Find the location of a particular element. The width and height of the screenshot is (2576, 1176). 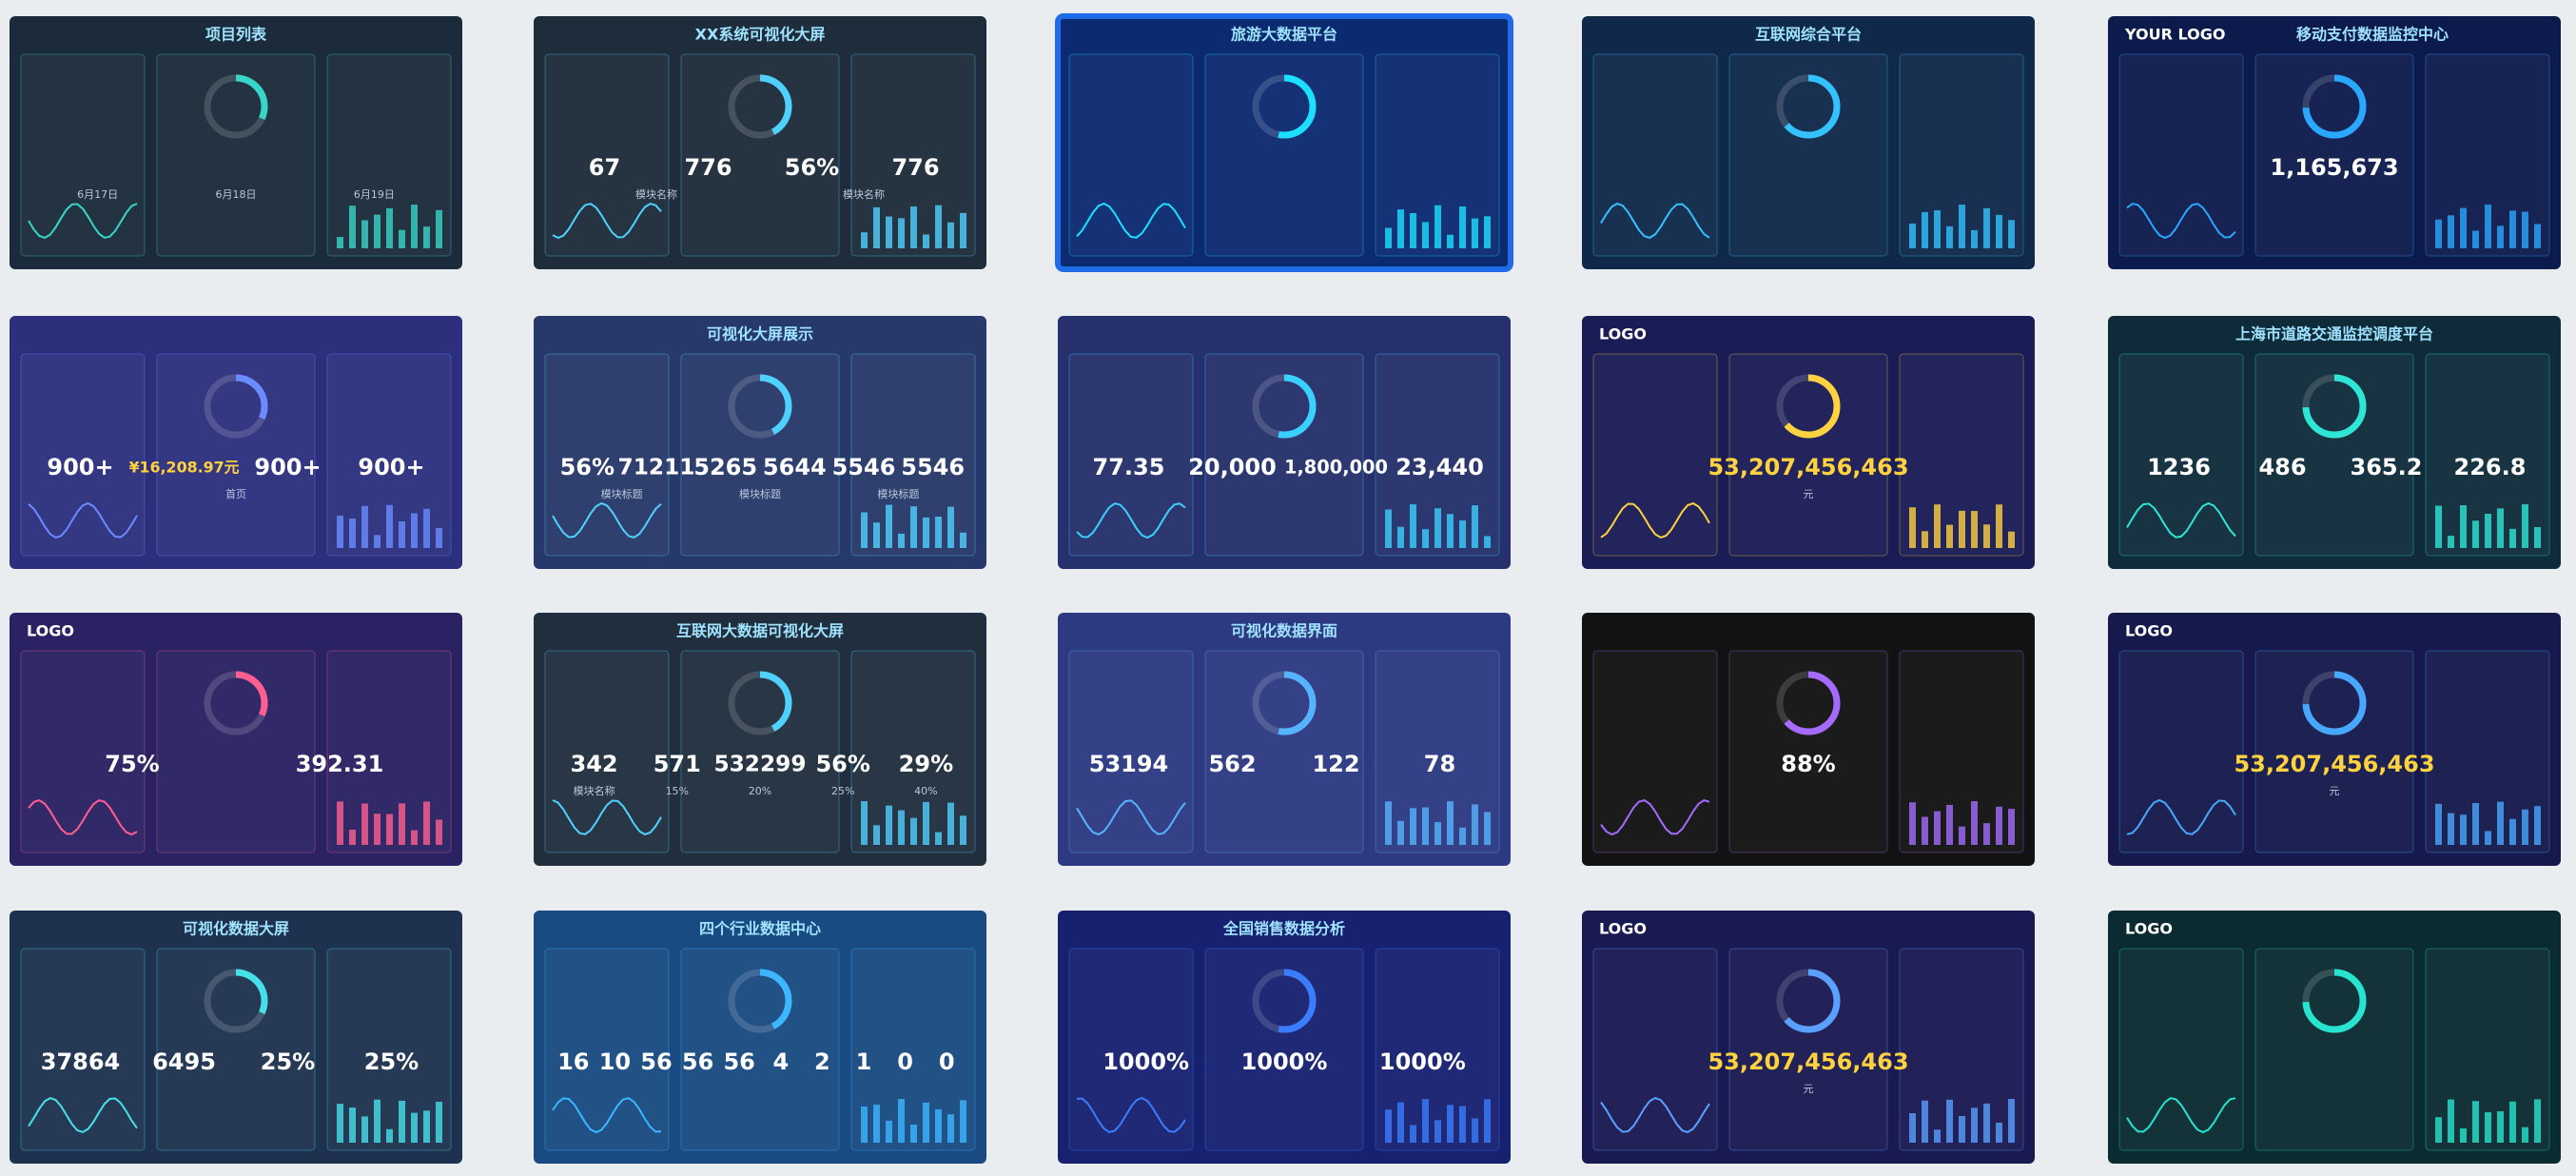

figure: 56 is located at coordinates (698, 1062).